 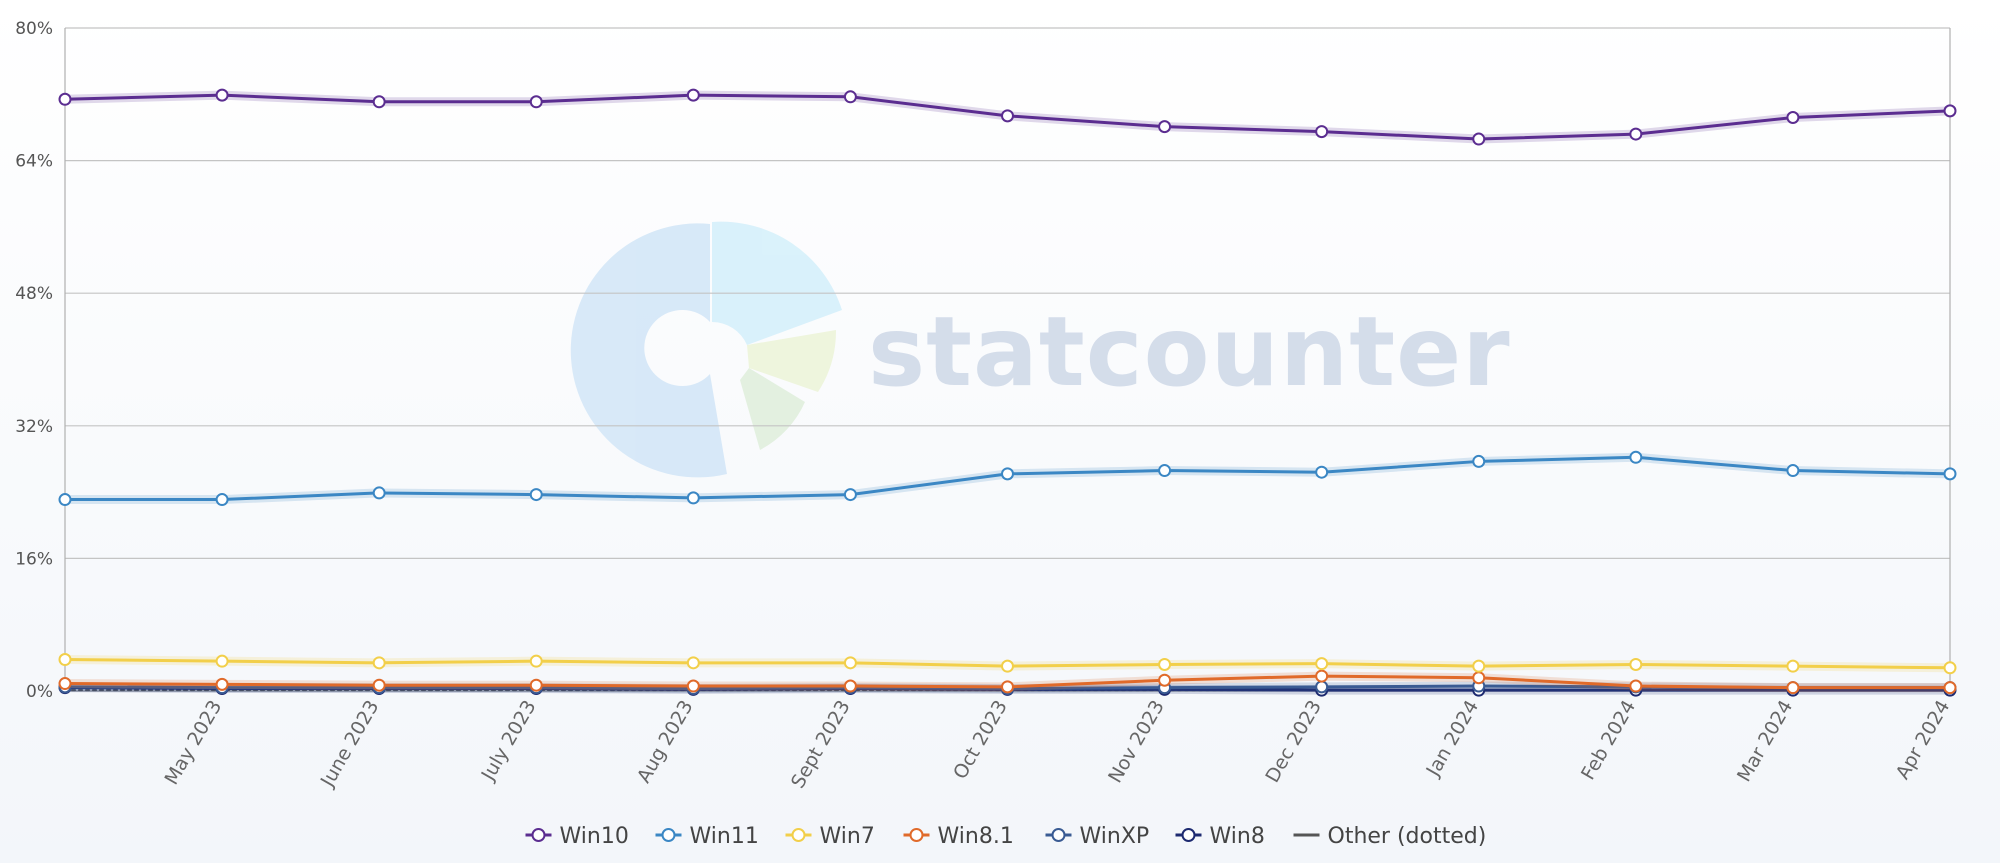 I want to click on series-win10, so click(x=1007, y=117).